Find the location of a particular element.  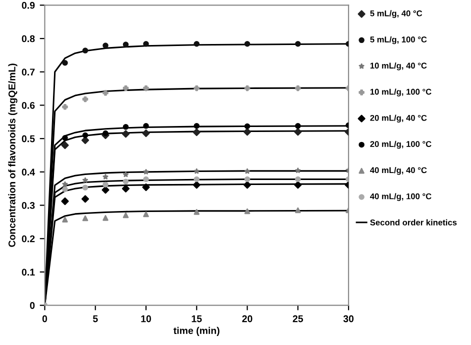

x-tick-label: 20 is located at coordinates (247, 318).